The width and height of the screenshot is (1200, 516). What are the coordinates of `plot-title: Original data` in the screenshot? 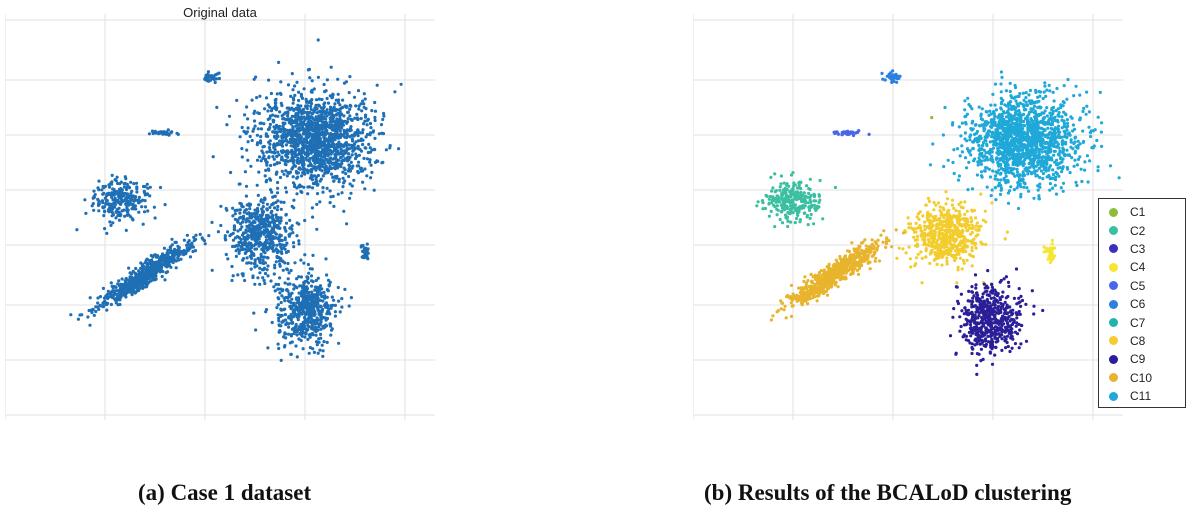 It's located at (220, 12).